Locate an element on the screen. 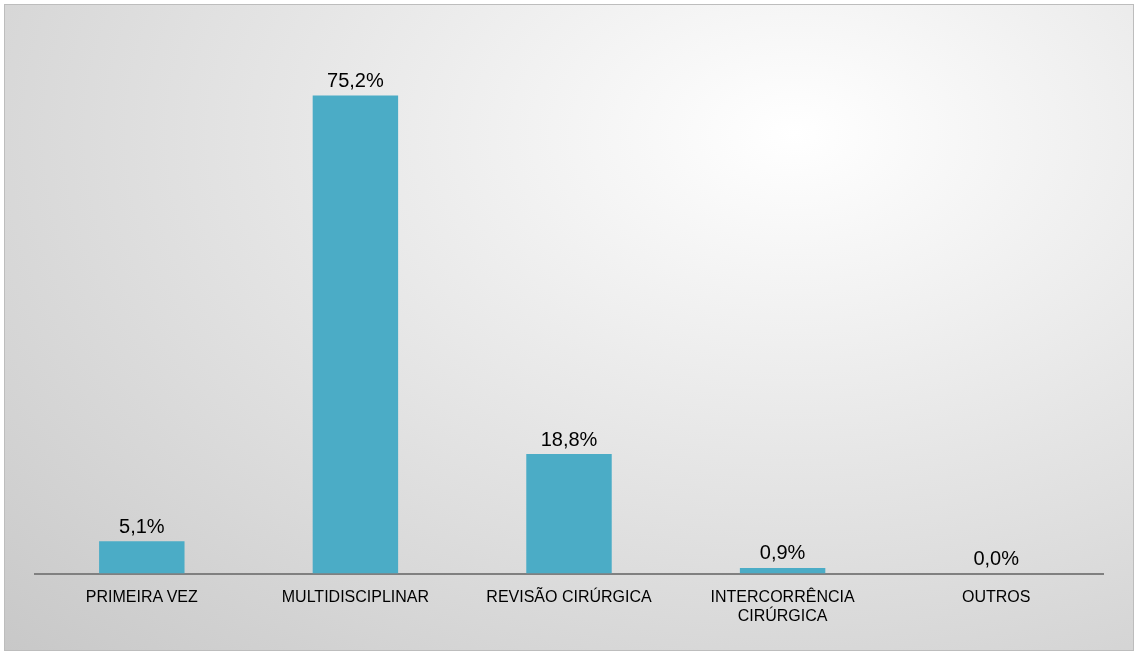 The width and height of the screenshot is (1136, 653). data-label: 0,0% is located at coordinates (996, 558).